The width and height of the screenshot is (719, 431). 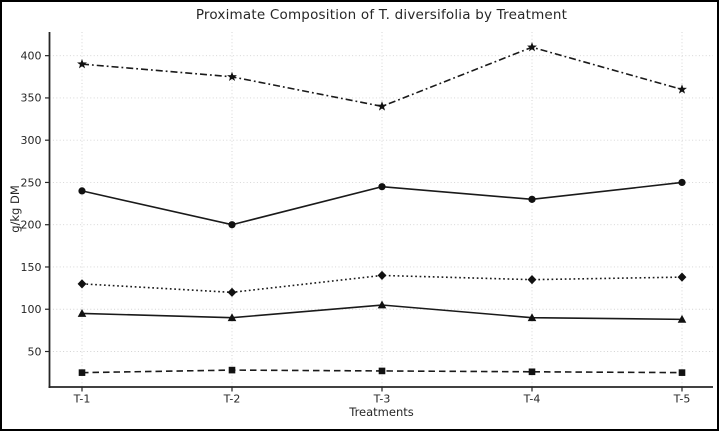 I want to click on x-tick-label: T-4, so click(x=532, y=399).